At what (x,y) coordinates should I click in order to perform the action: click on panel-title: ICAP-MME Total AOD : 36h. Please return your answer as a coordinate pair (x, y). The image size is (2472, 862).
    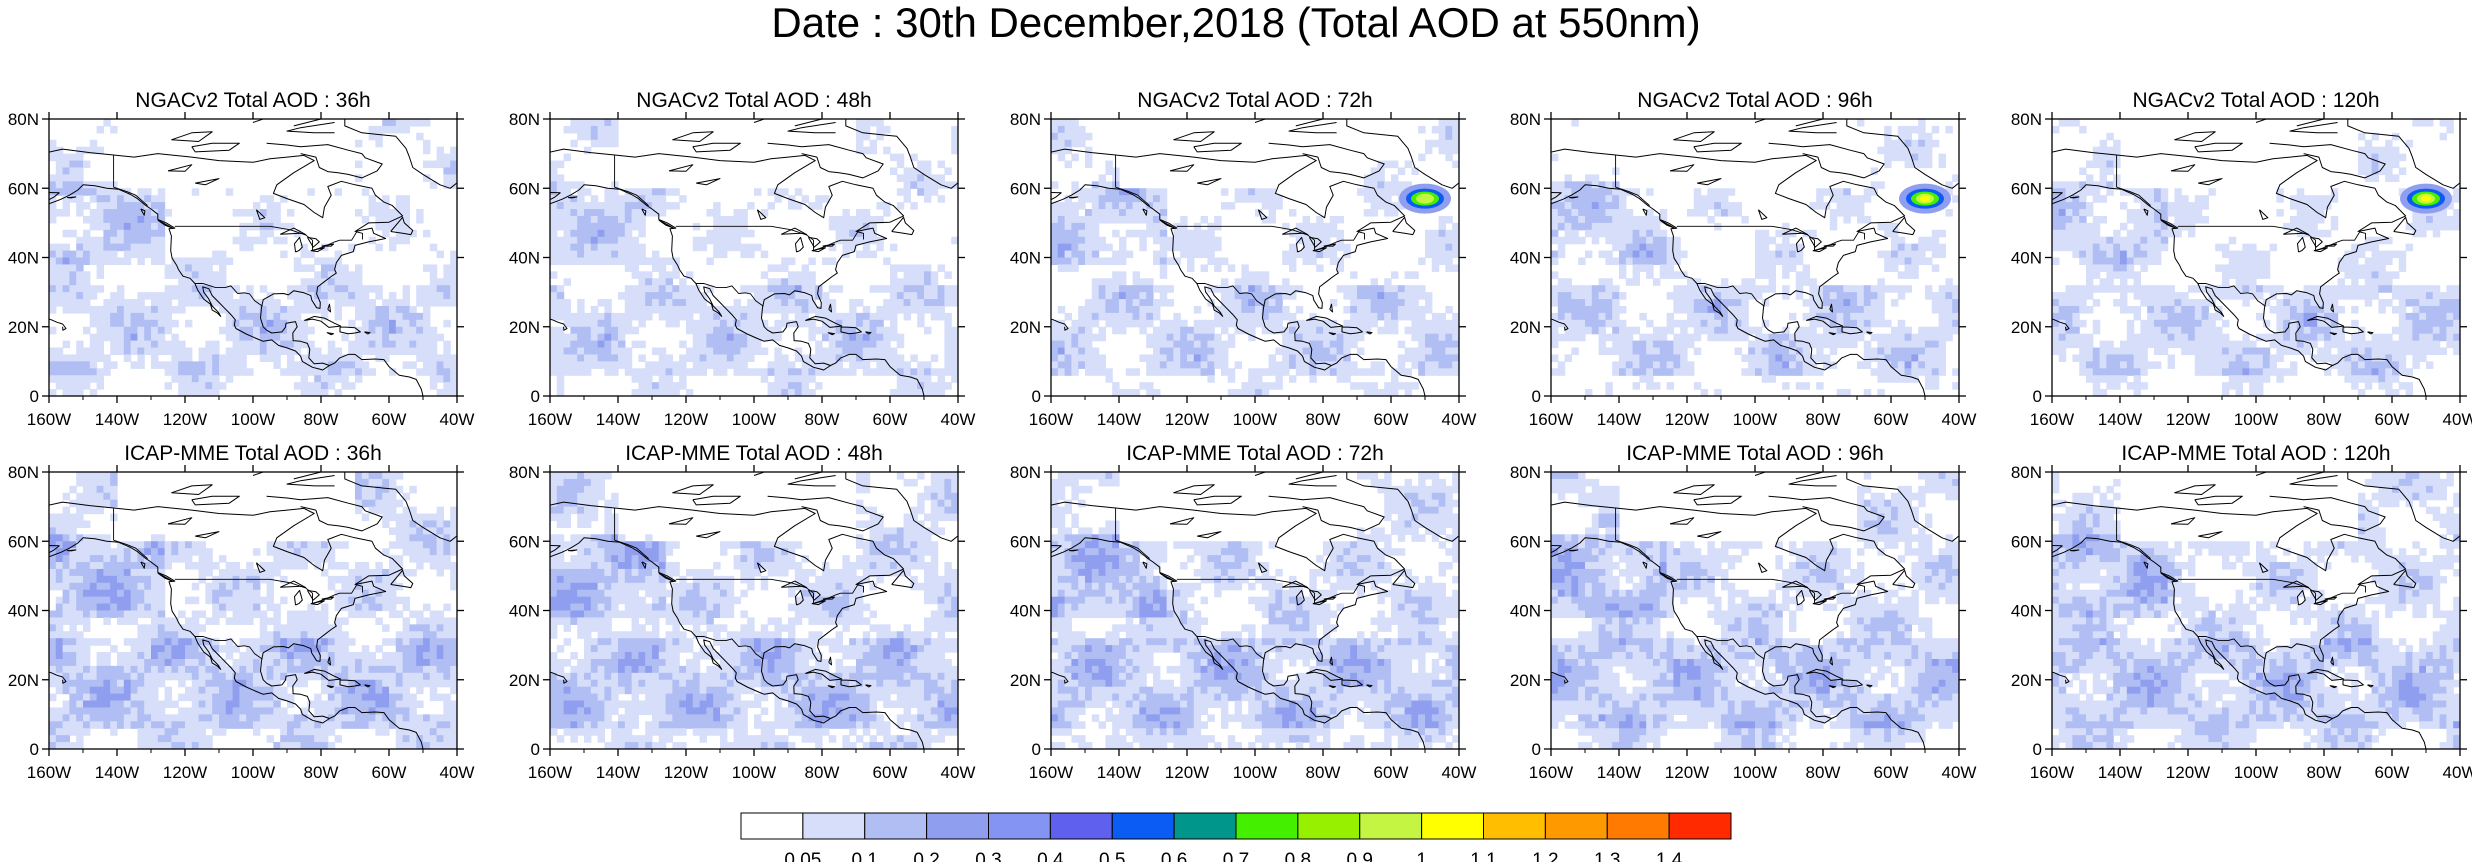
    Looking at the image, I should click on (253, 453).